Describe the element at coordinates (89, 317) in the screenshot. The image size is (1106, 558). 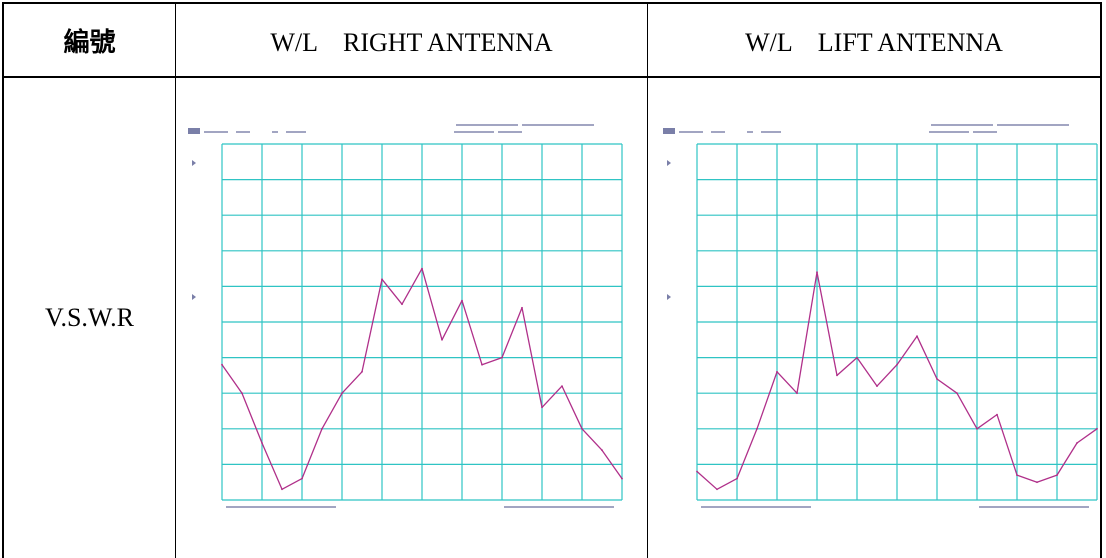
I see `row-label-vswr: V.S.W.R` at that location.